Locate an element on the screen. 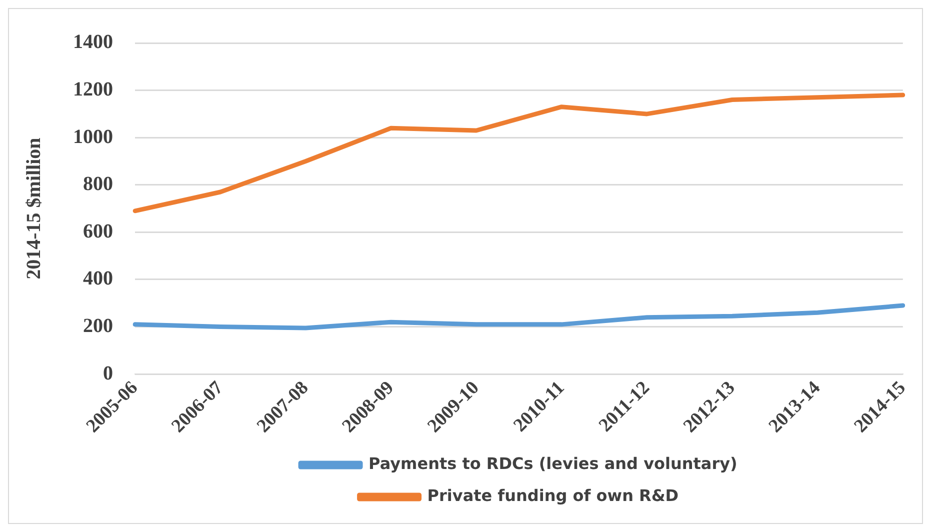 This screenshot has height=532, width=931. legend-label: Payments to RDCs (levies and voluntary) is located at coordinates (553, 464).